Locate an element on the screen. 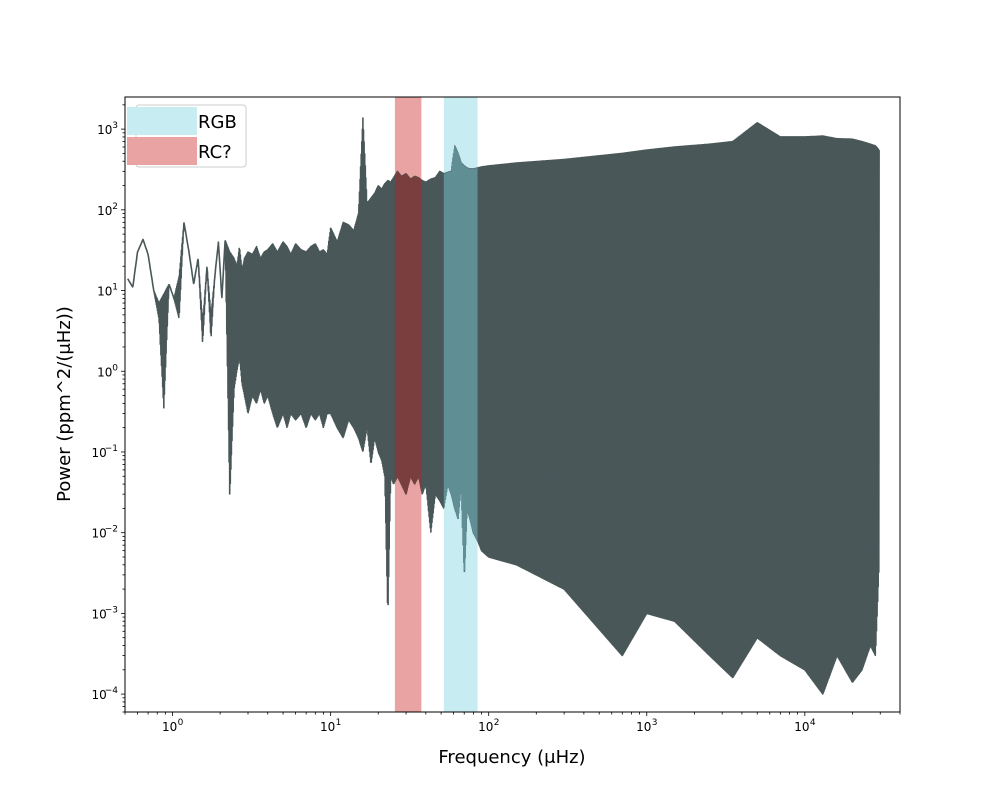 Image resolution: width=1000 pixels, height=800 pixels. y-tick-exponent: −1 is located at coordinates (111, 449).